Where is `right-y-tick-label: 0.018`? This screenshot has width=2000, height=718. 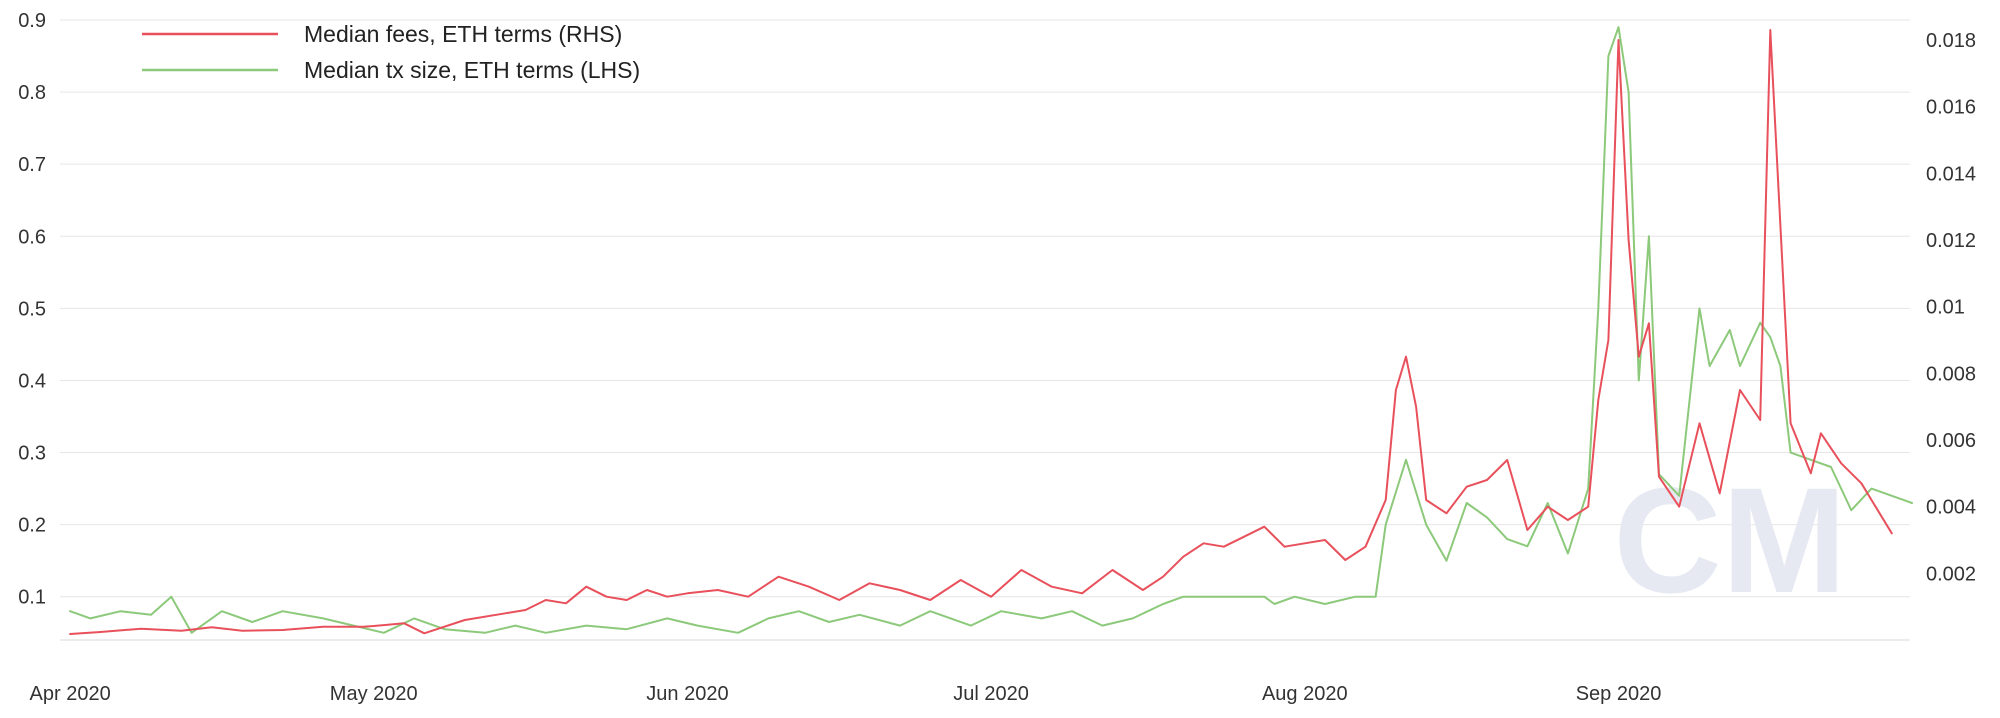
right-y-tick-label: 0.018 is located at coordinates (1951, 41).